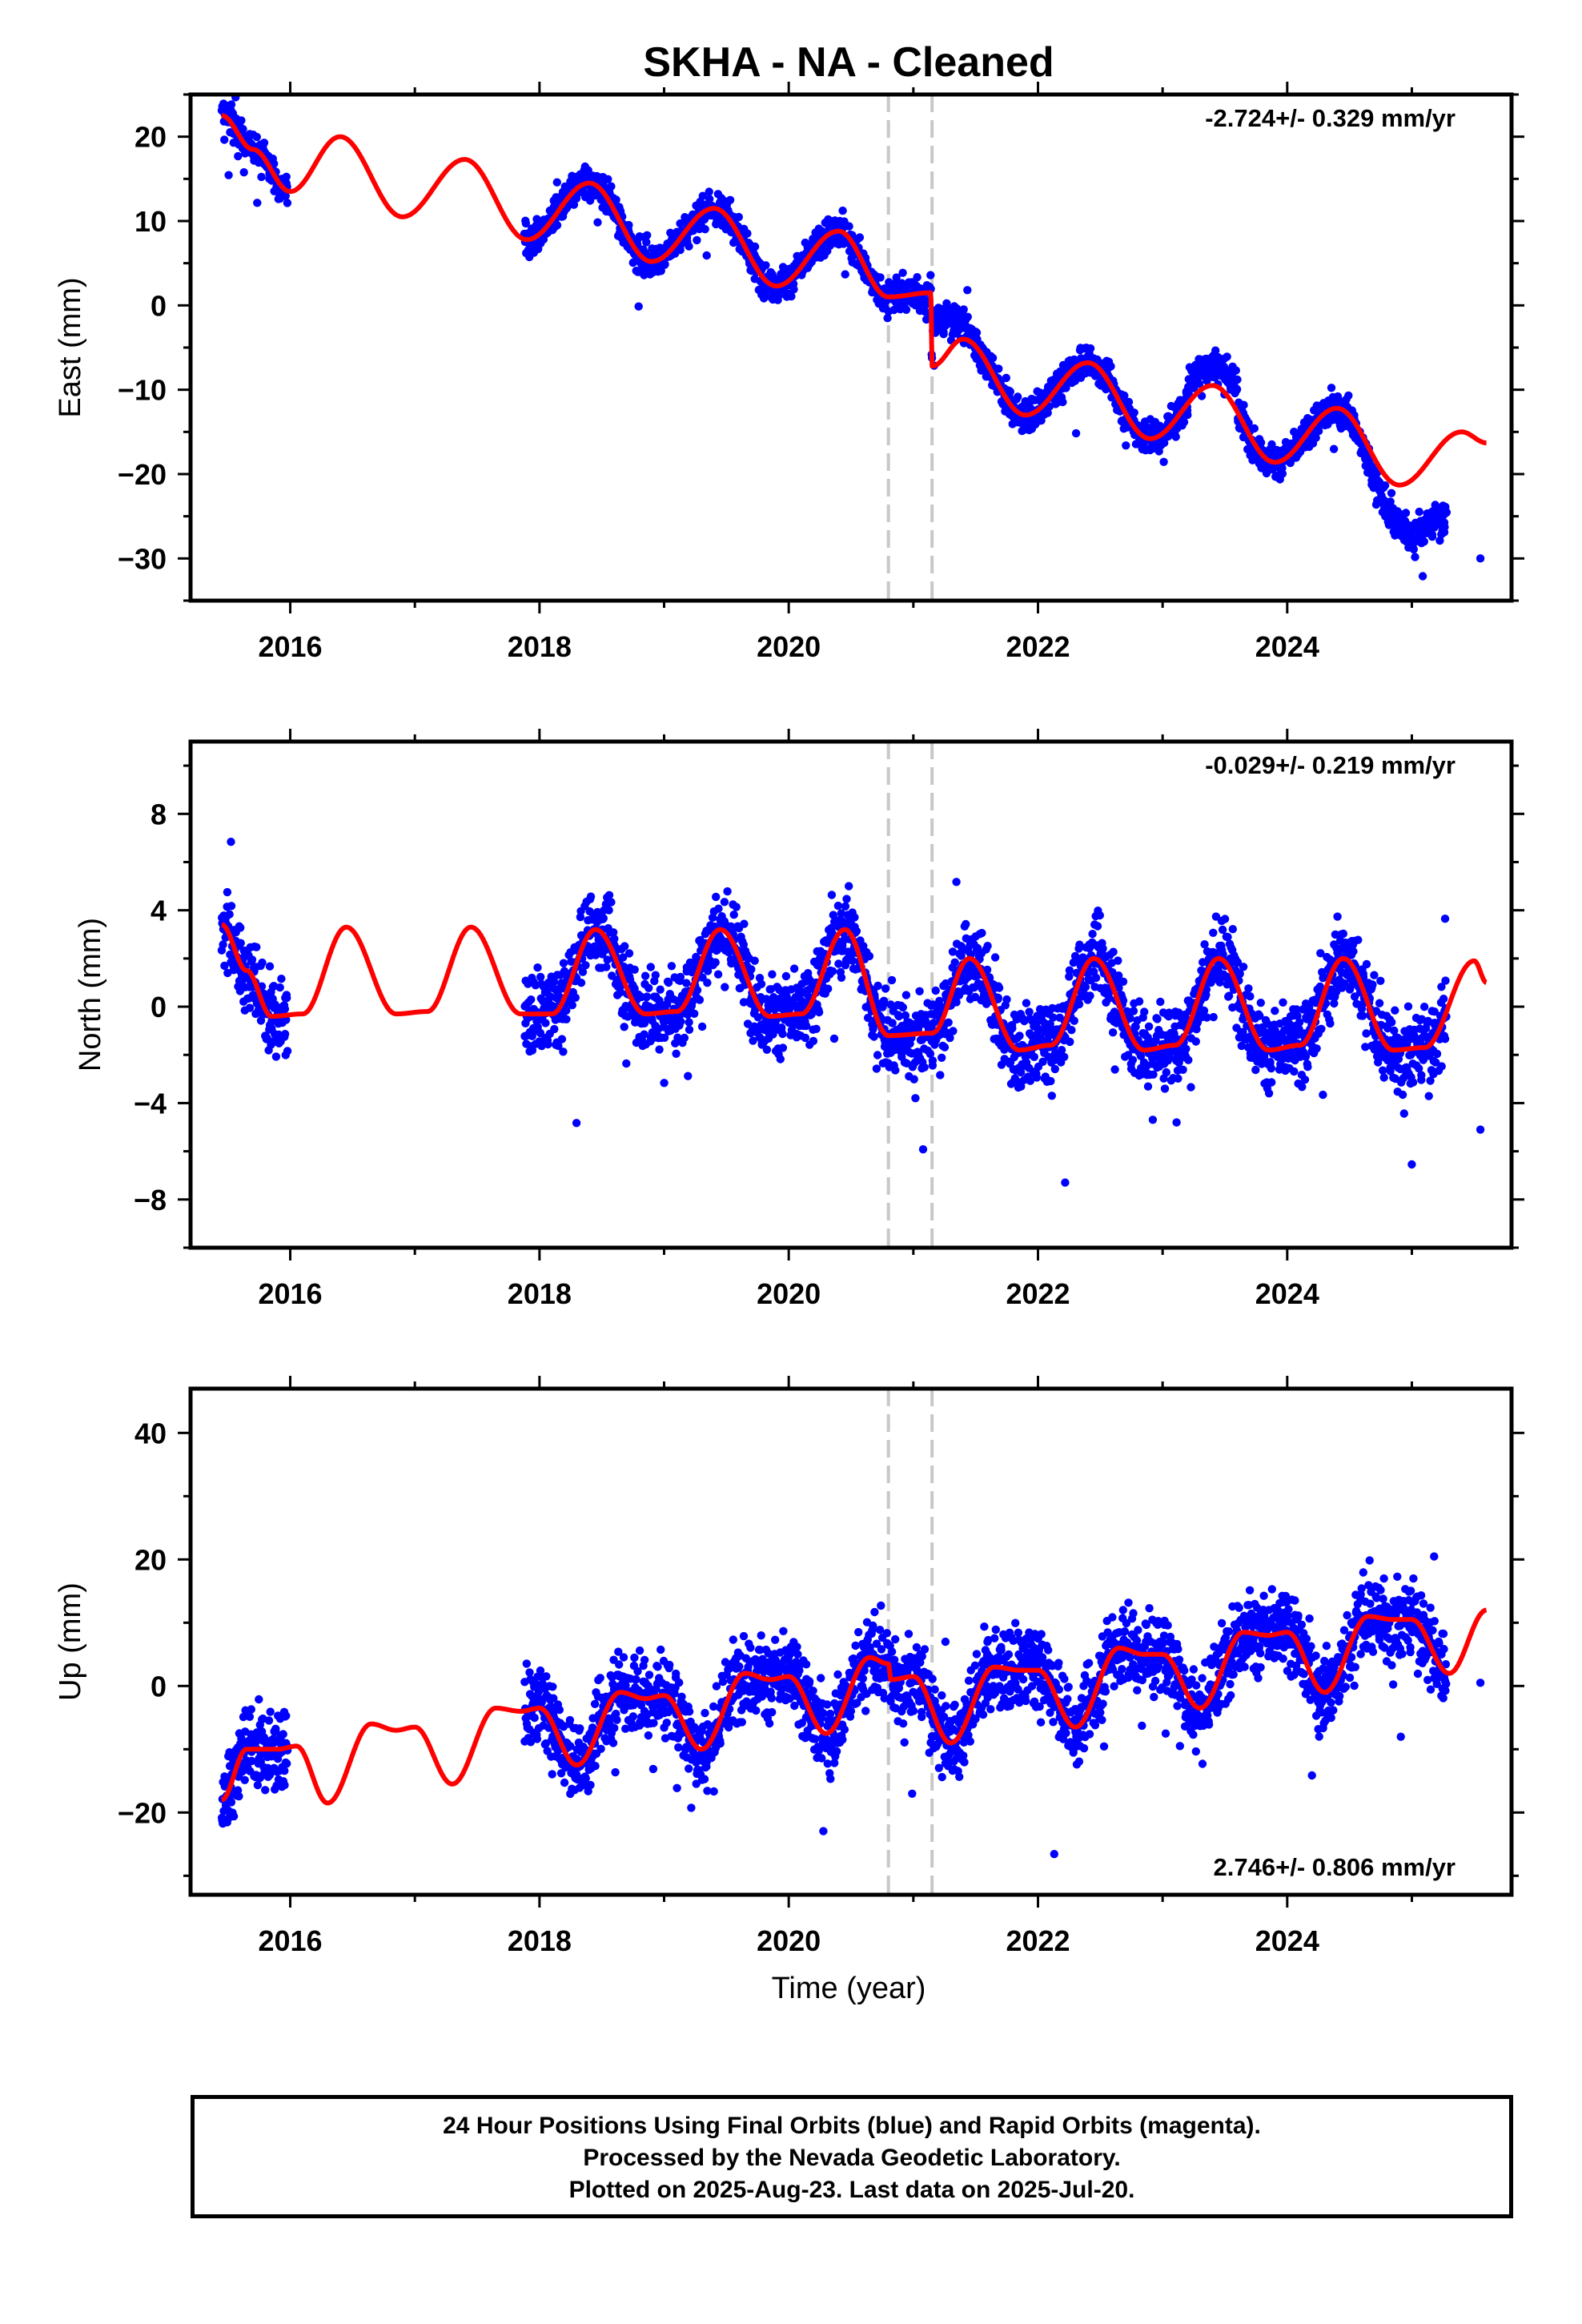 Image resolution: width=1582 pixels, height=2324 pixels. I want to click on y-tick-label: −10, so click(142, 390).